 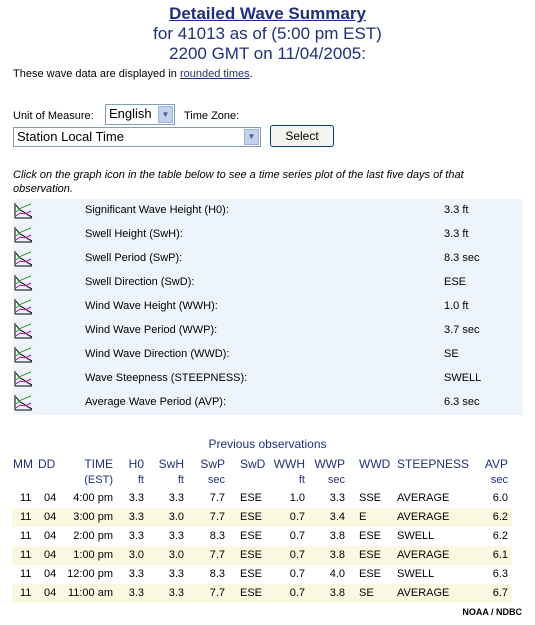 What do you see at coordinates (268, 211) in the screenshot?
I see `summary-row: Significant Wave Height (H0): 3.3 ft` at bounding box center [268, 211].